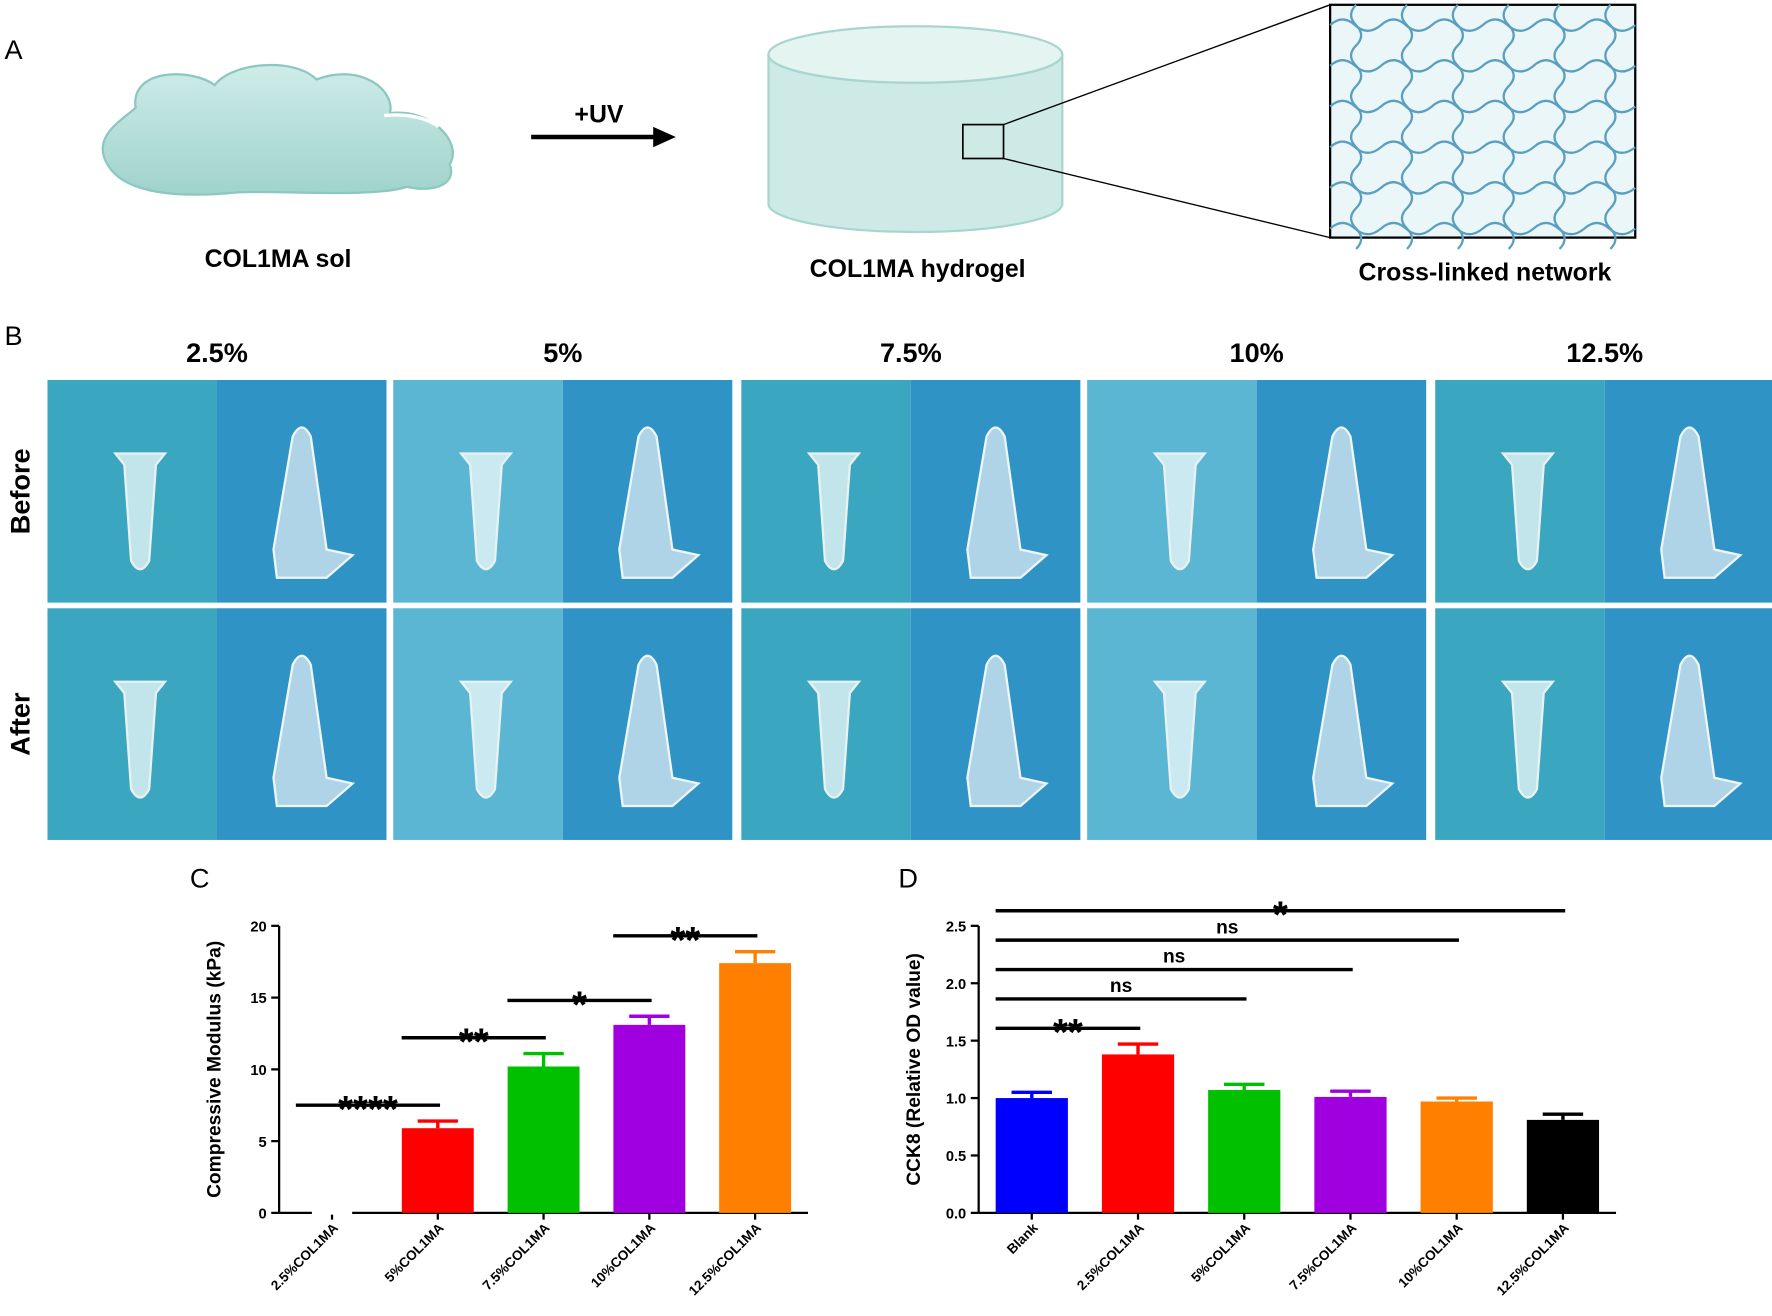 The width and height of the screenshot is (1772, 1316). Describe the element at coordinates (911, 352) in the screenshot. I see `column-label: 7.5%` at that location.